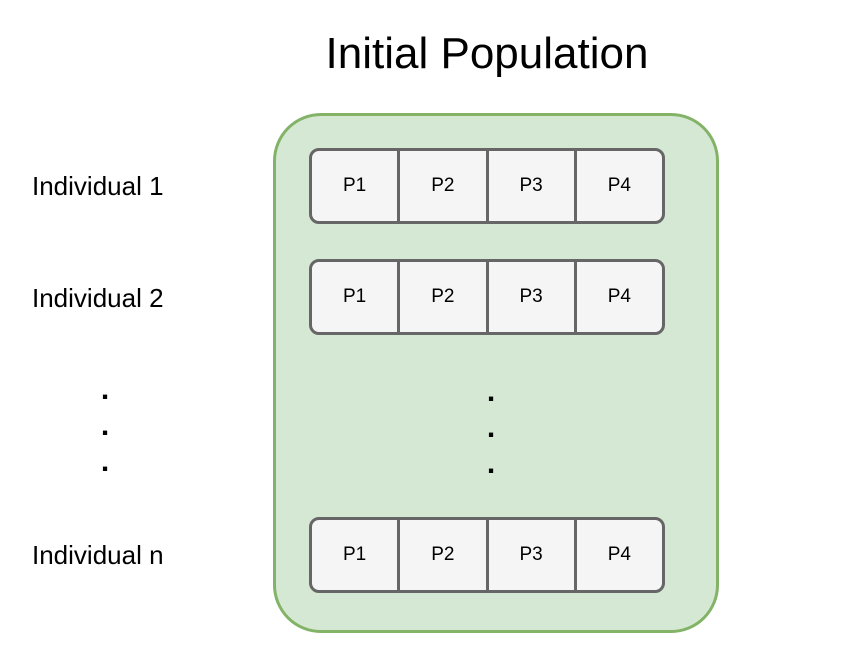 The width and height of the screenshot is (854, 650). What do you see at coordinates (98, 298) in the screenshot?
I see `individual-2-label: Individual 2` at bounding box center [98, 298].